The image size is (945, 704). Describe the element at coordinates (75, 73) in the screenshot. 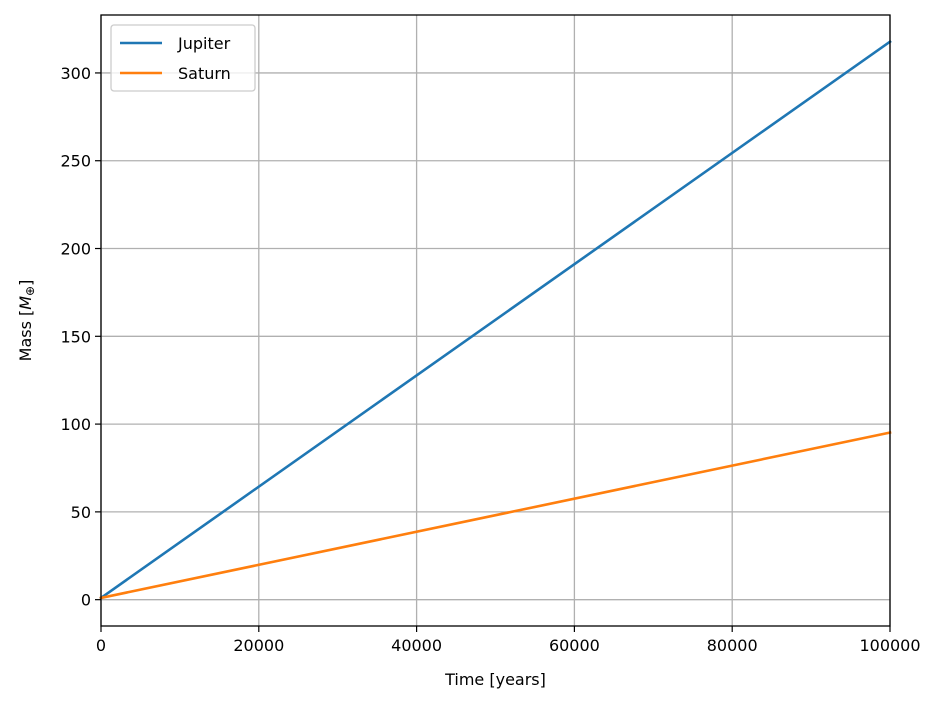

I see `y-tick-label: 300` at that location.